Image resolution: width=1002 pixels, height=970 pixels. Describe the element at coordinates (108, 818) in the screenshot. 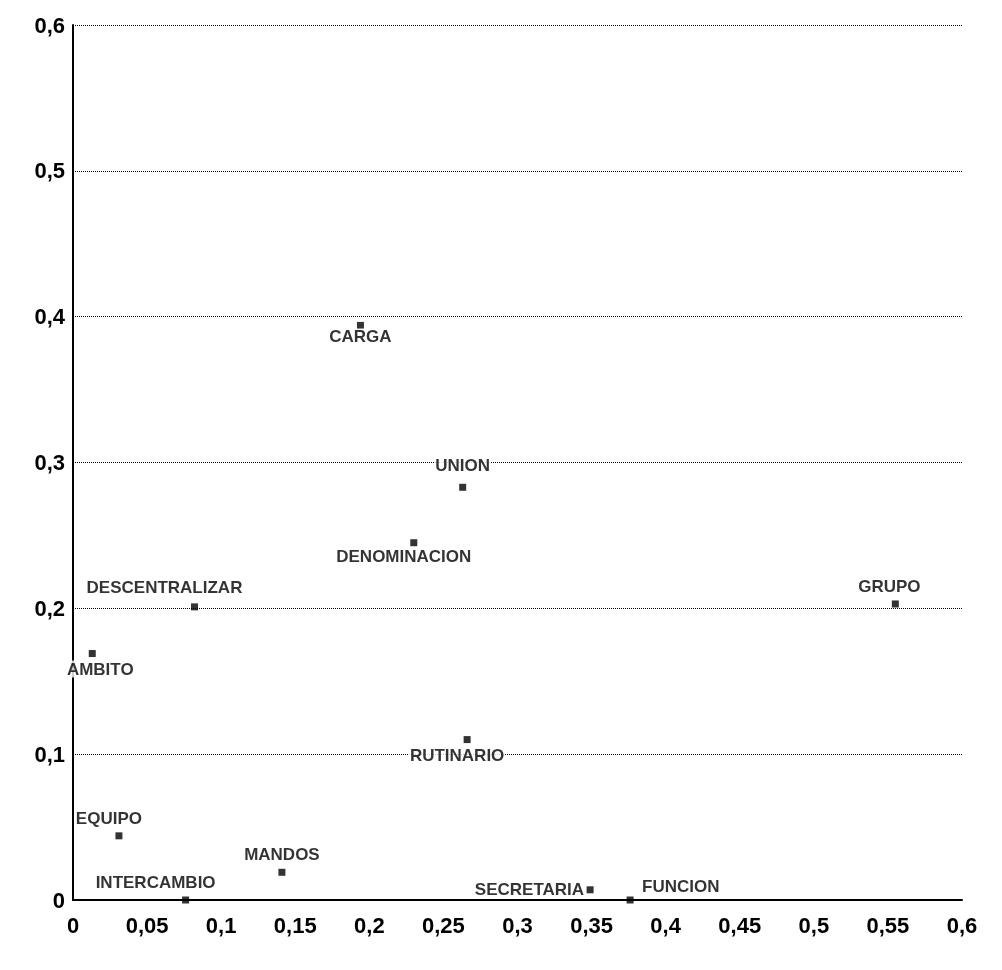

I see `annotation: EQUIPO` at that location.